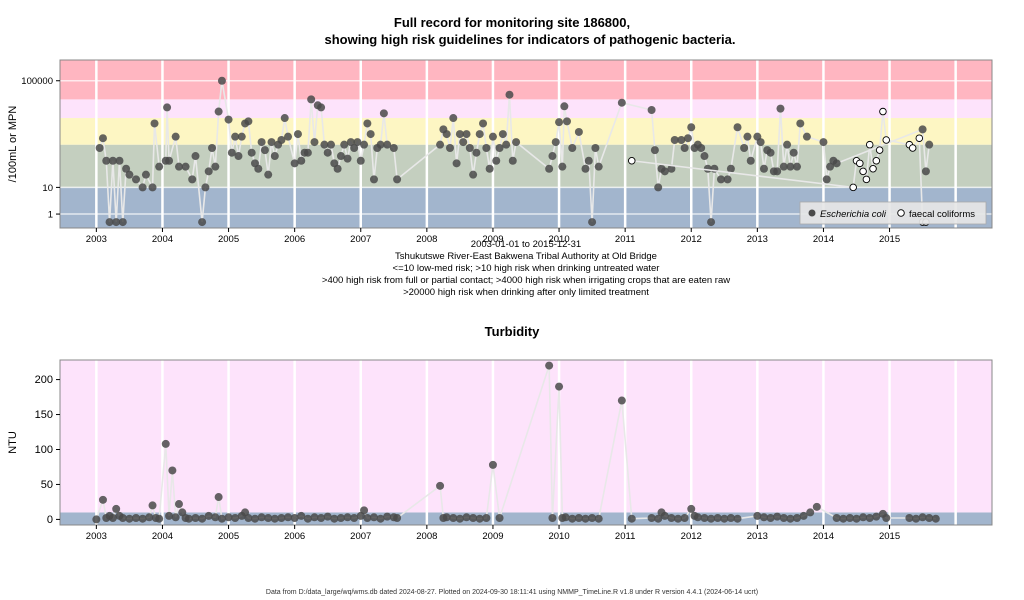  I want to click on y-axis-title: /100mL or MPN, so click(13, 144).